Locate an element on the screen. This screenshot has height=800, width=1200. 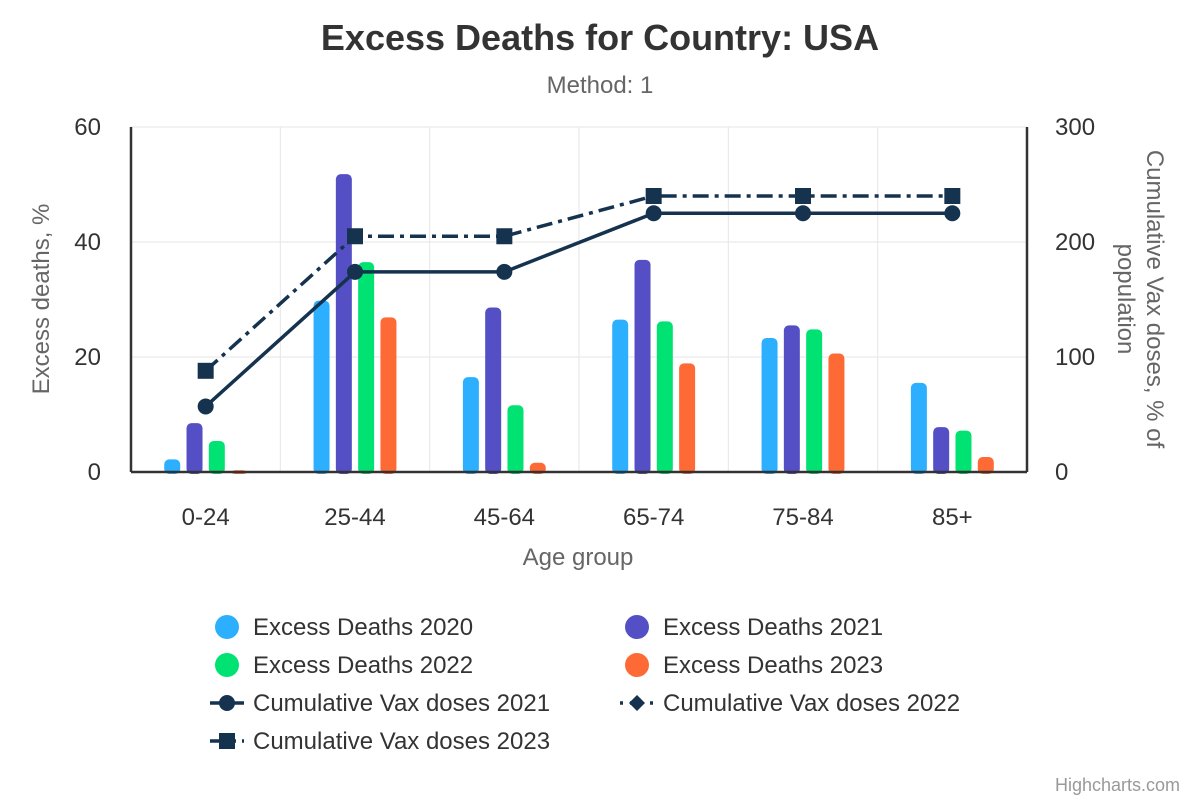
y-axis-title: Excess deaths, % is located at coordinates (41, 299).